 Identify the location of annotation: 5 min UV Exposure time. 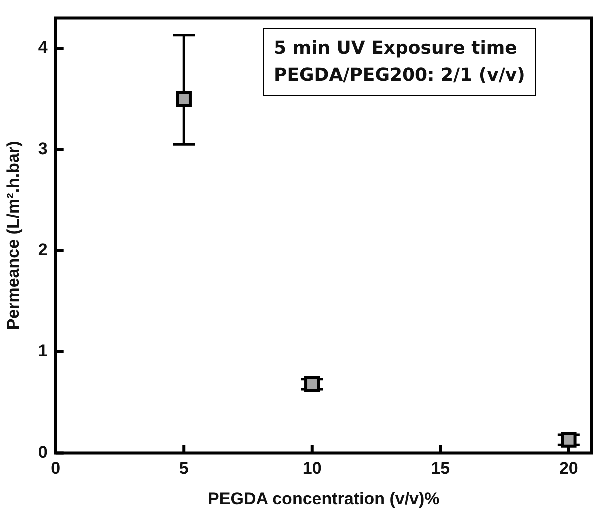
(396, 49).